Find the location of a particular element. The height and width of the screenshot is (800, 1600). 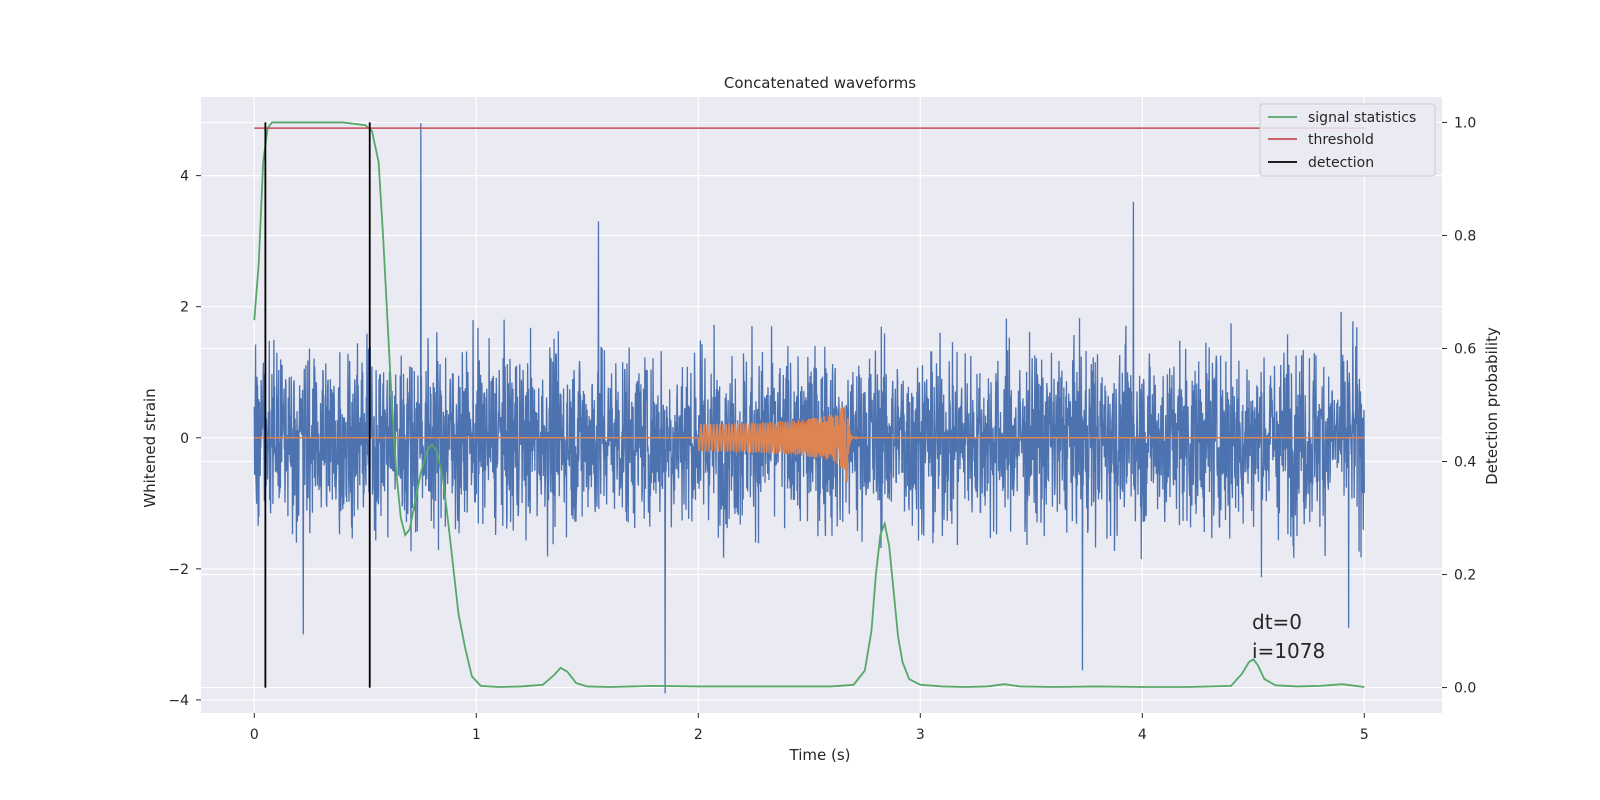

x-tick-label: 1 is located at coordinates (476, 735).